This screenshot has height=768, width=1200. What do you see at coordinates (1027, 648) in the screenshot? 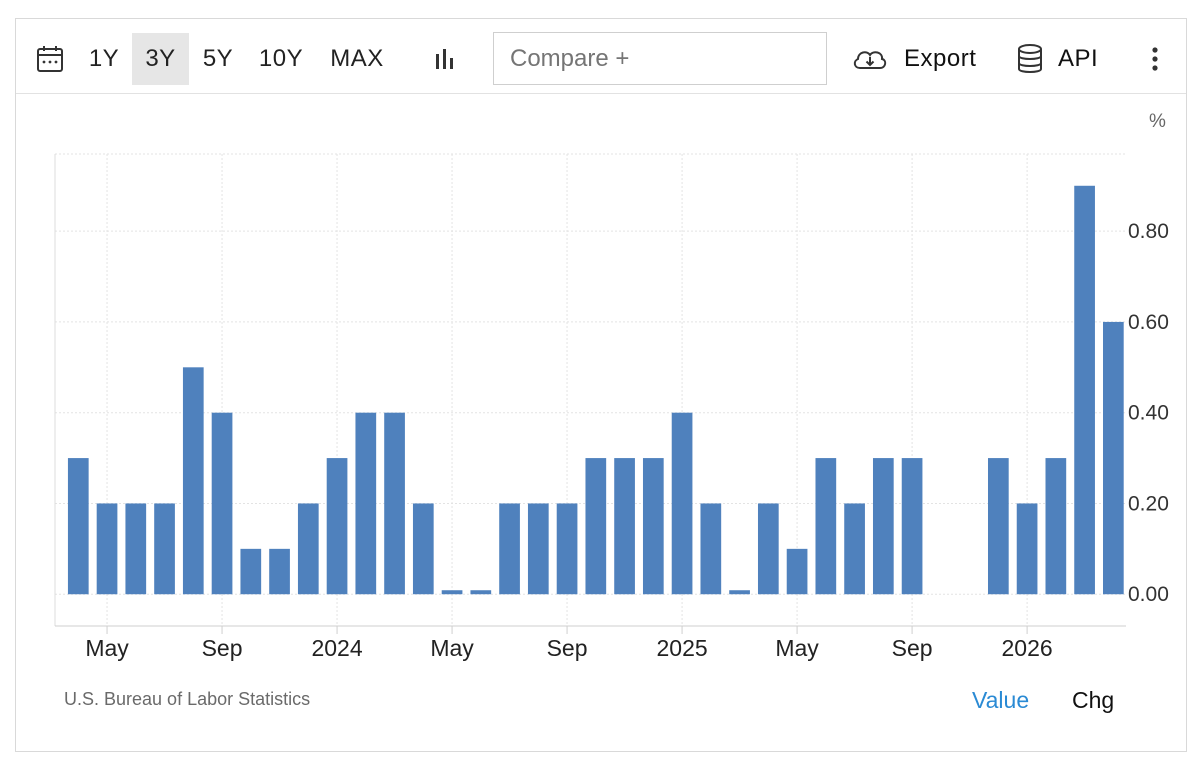
I see `x-tick-label: 2026` at bounding box center [1027, 648].